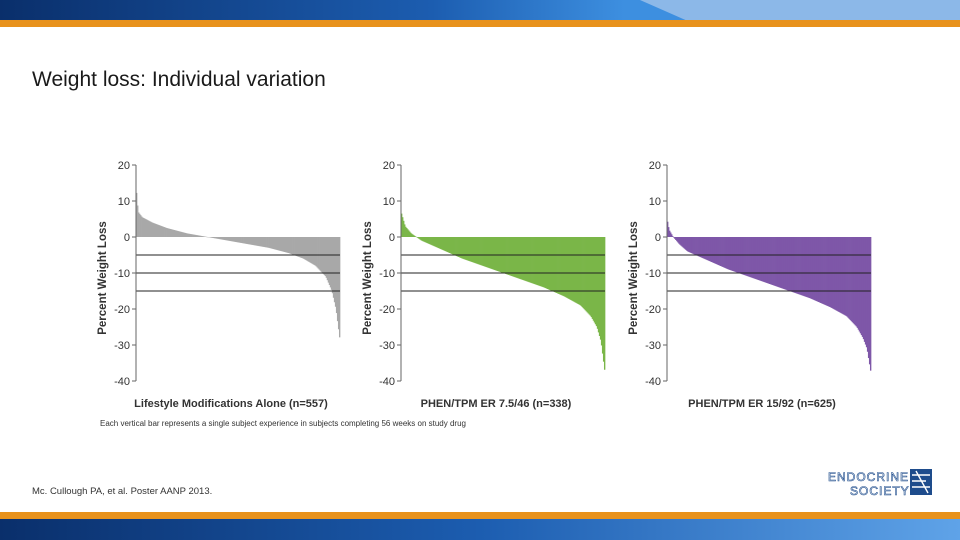 This screenshot has width=960, height=540. Describe the element at coordinates (653, 310) in the screenshot. I see `y-tick-label: -20` at that location.